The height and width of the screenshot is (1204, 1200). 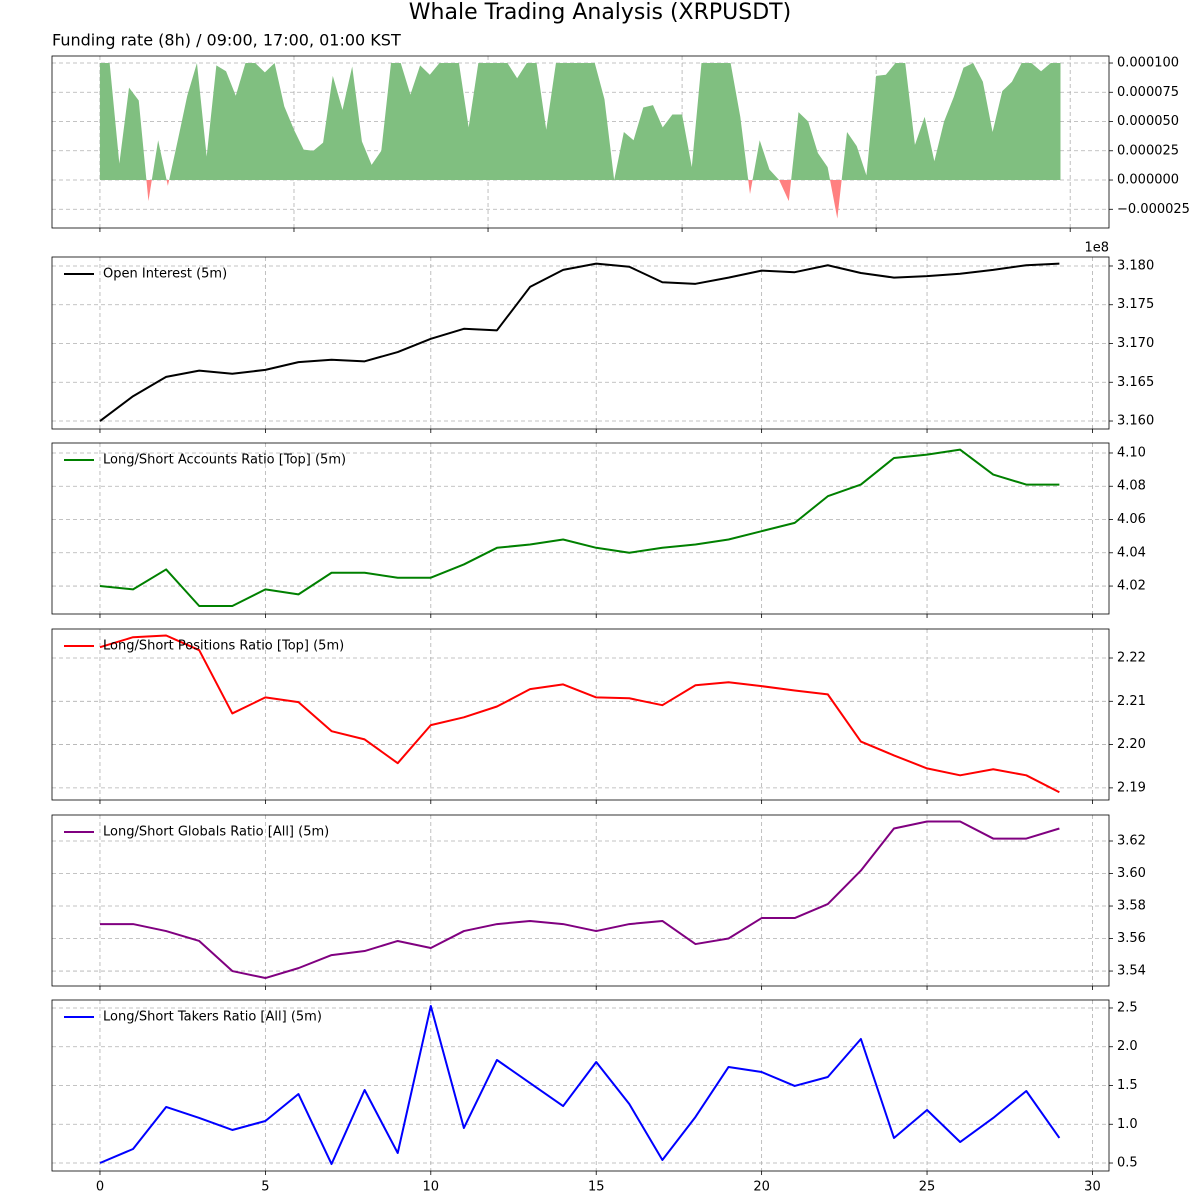 I want to click on area-positive, so click(x=580, y=122).